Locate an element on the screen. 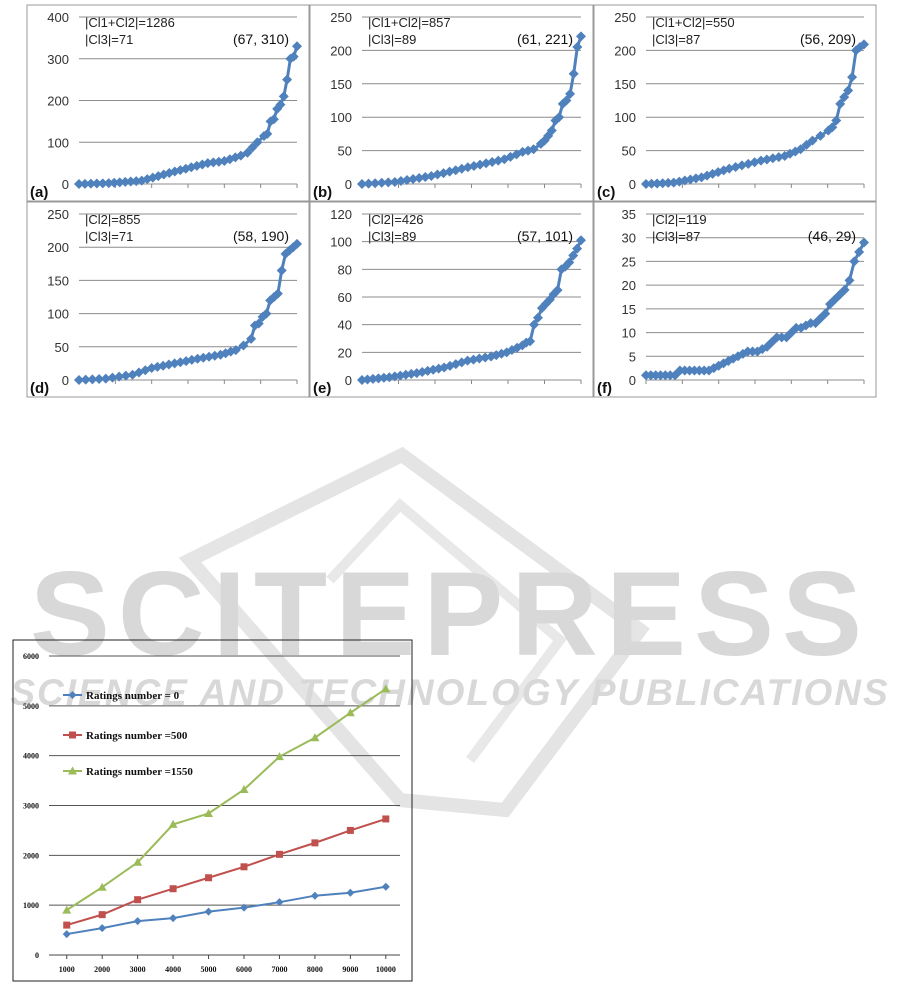 This screenshot has width=901, height=983. panel-label: (f) is located at coordinates (604, 388).